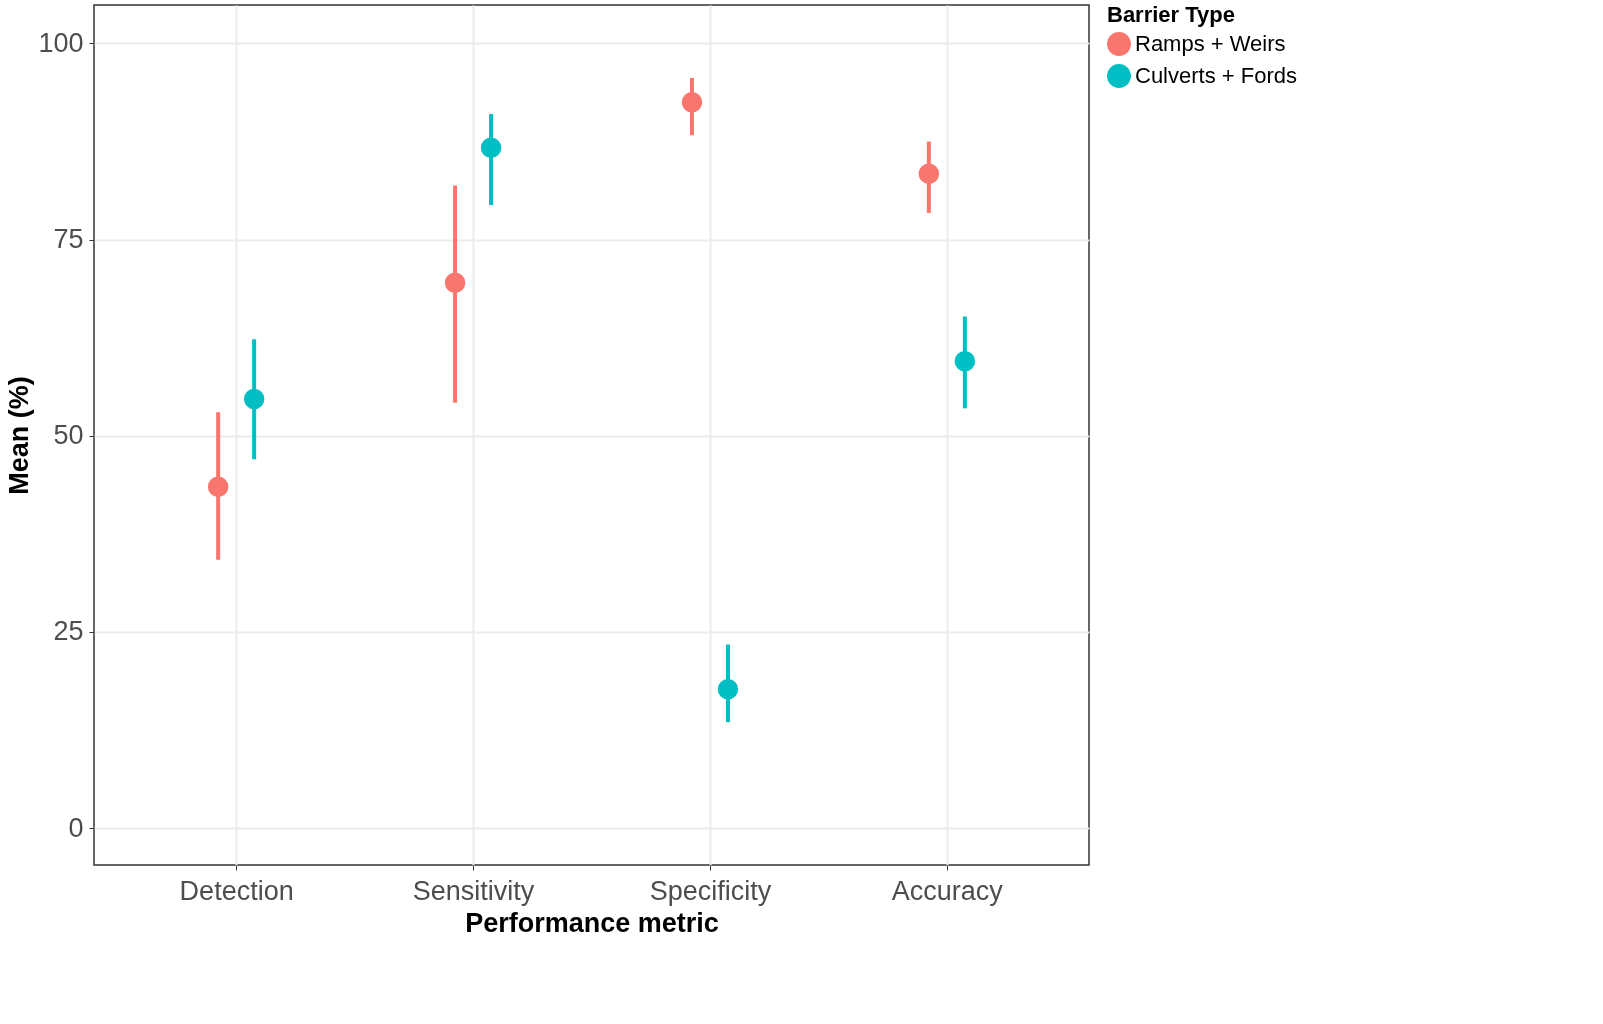 The width and height of the screenshot is (1603, 1024). What do you see at coordinates (61, 42) in the screenshot?
I see `y-tick-label: 100` at bounding box center [61, 42].